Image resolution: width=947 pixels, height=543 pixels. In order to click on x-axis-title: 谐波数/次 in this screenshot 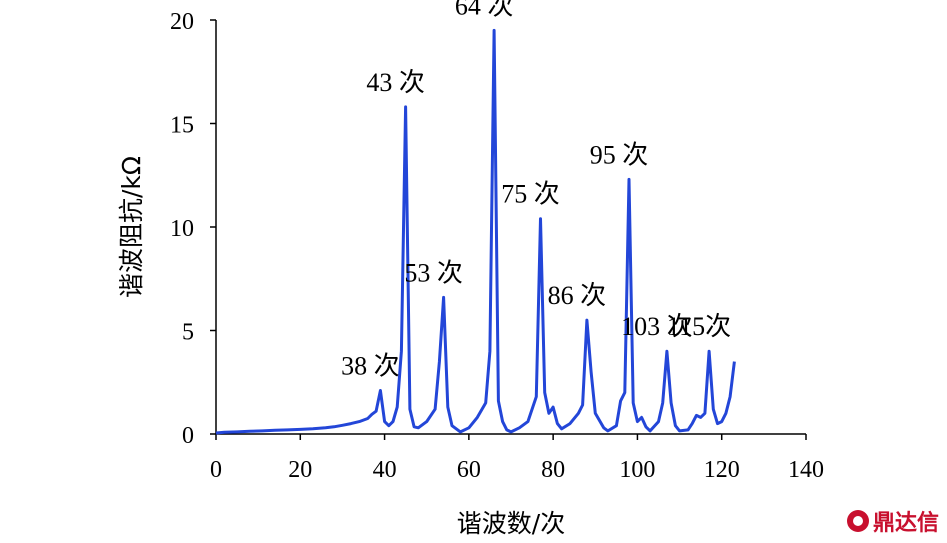, I will do `click(511, 523)`.